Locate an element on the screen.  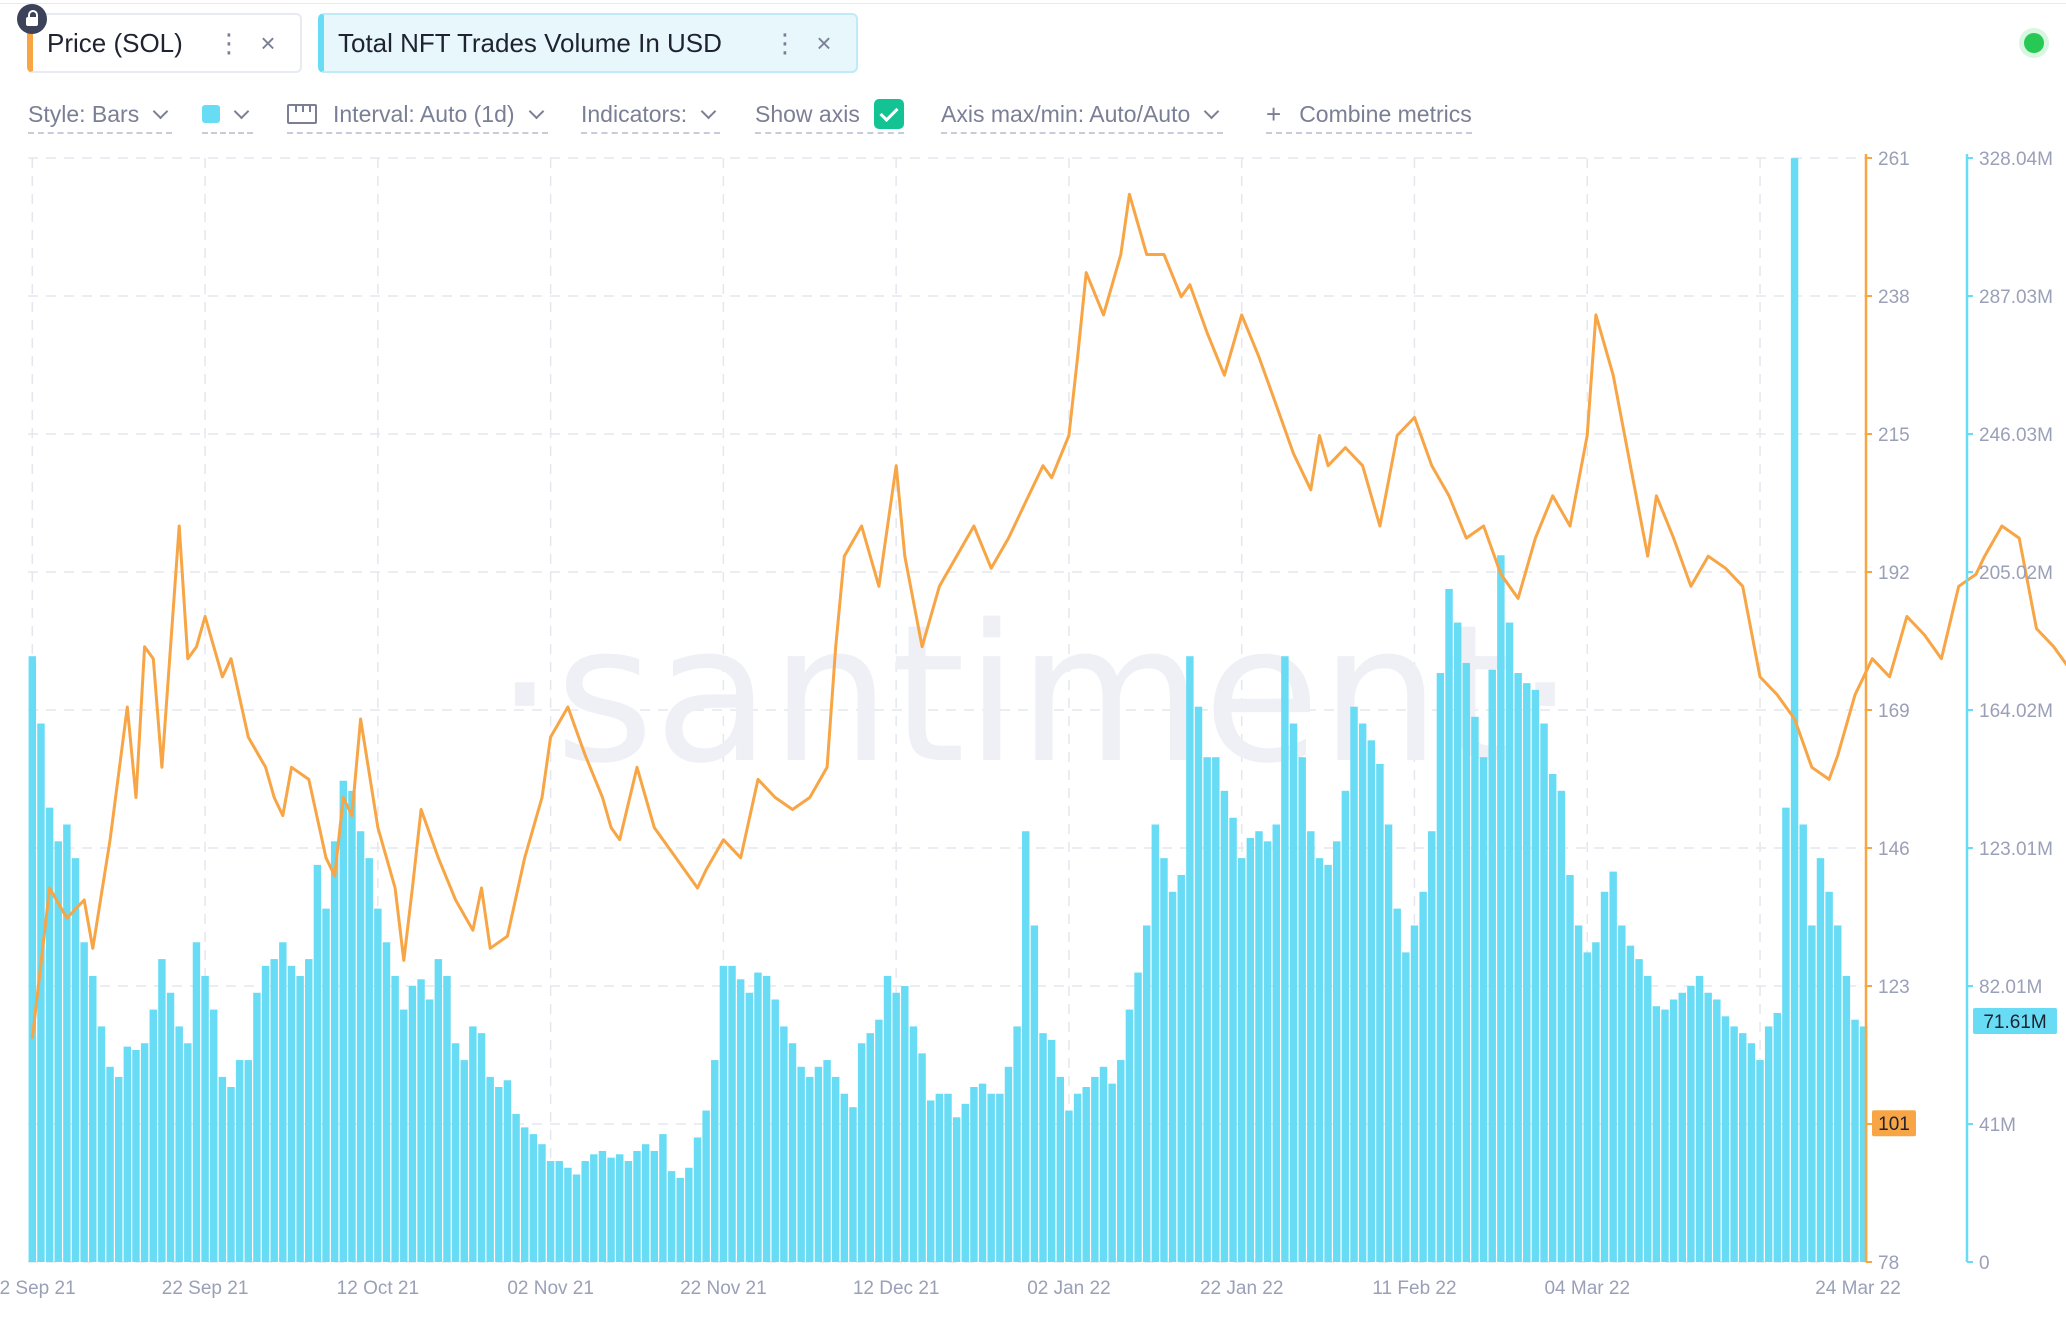
x-axis-label: 24 Mar 22 is located at coordinates (1858, 1288).